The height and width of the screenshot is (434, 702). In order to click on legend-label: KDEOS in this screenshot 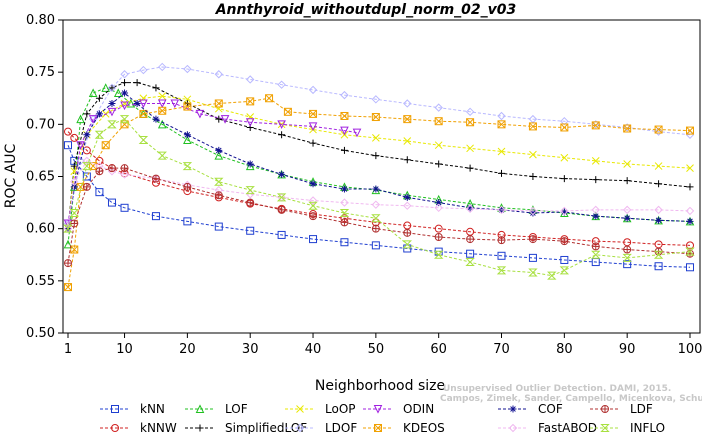, I will do `click(424, 427)`.